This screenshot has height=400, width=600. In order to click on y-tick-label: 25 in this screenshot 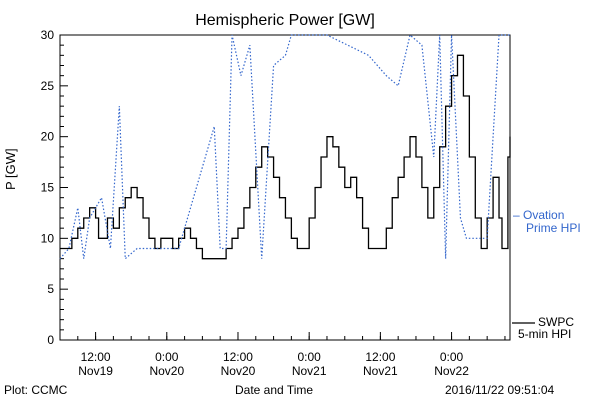, I will do `click(48, 86)`.